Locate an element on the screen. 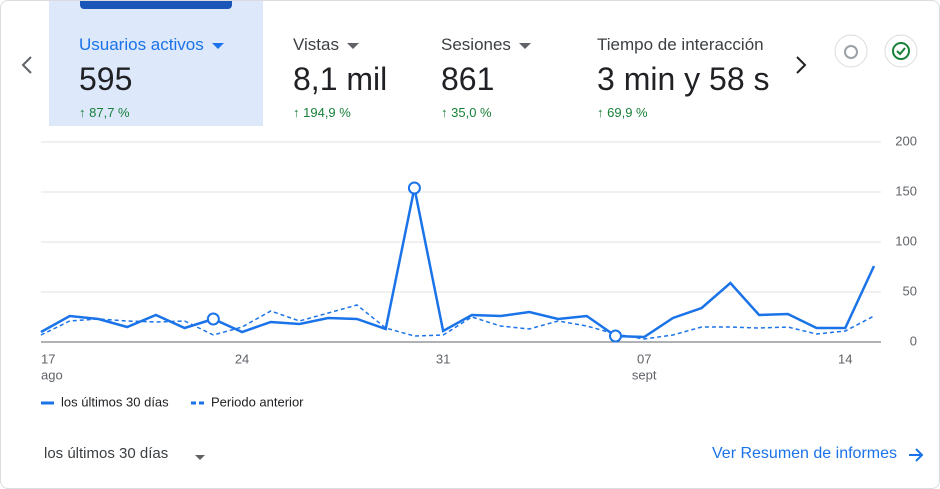 This screenshot has width=940, height=489. y-tick-label: 150 is located at coordinates (906, 190).